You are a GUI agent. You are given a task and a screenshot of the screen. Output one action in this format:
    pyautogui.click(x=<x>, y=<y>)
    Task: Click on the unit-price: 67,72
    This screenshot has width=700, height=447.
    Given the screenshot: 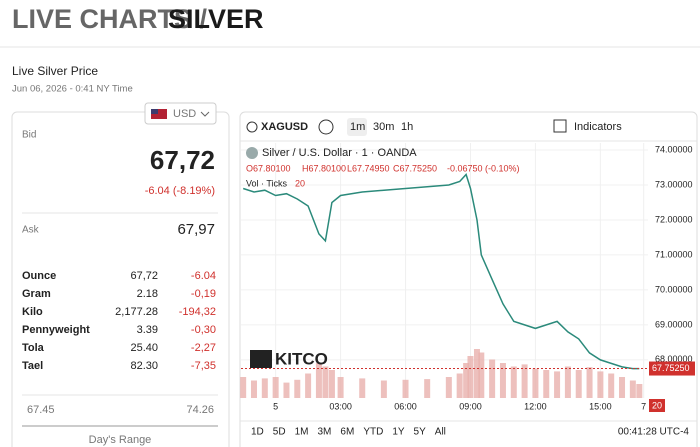 What is the action you would take?
    pyautogui.click(x=144, y=276)
    